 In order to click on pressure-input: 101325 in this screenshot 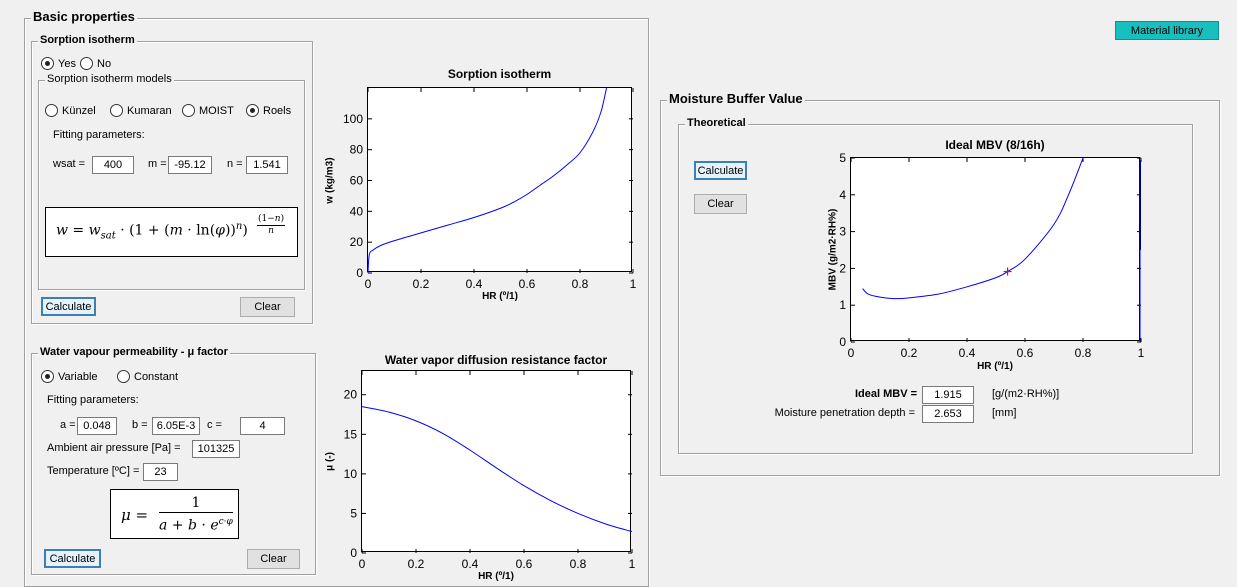, I will do `click(216, 449)`.